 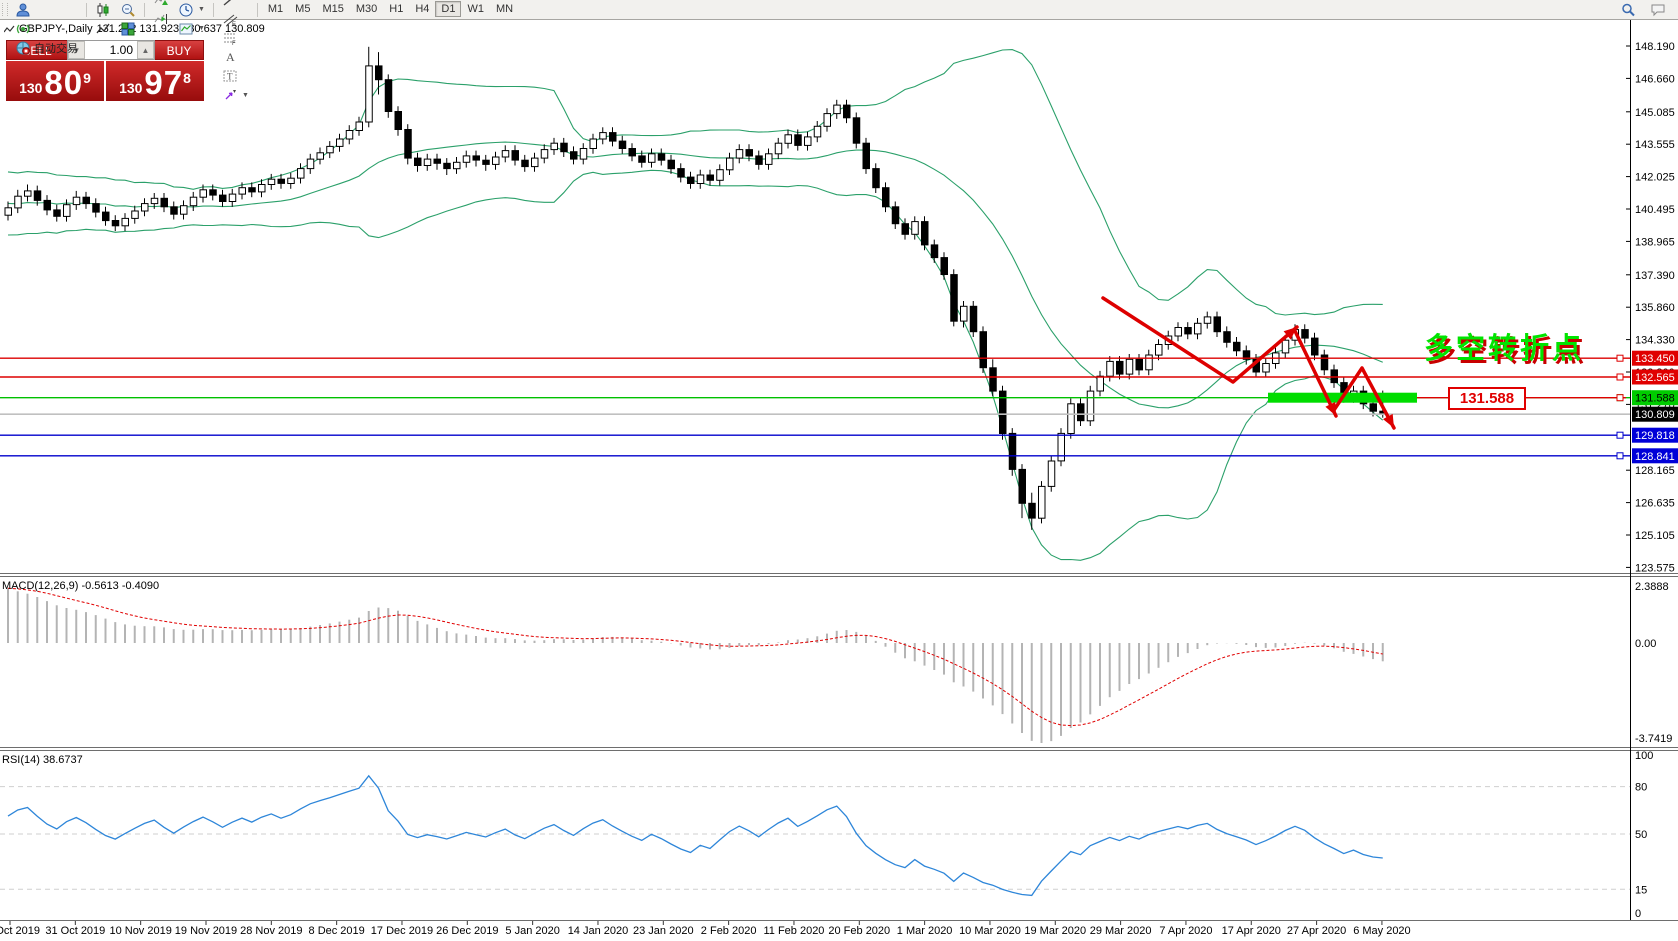 I want to click on horizontal-lines, so click(x=815, y=407).